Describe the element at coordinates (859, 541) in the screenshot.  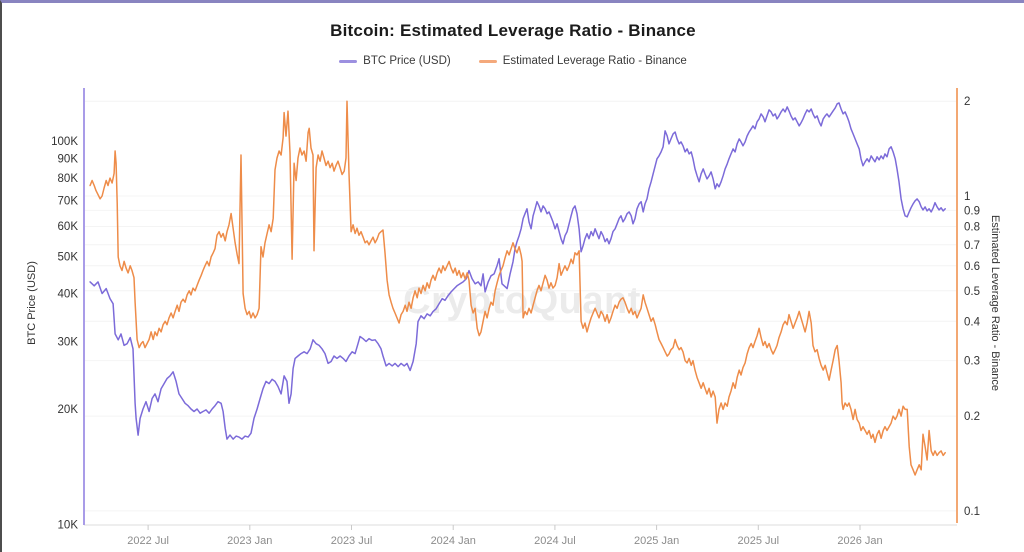
I see `axis-tick-label: 2026 Jan` at that location.